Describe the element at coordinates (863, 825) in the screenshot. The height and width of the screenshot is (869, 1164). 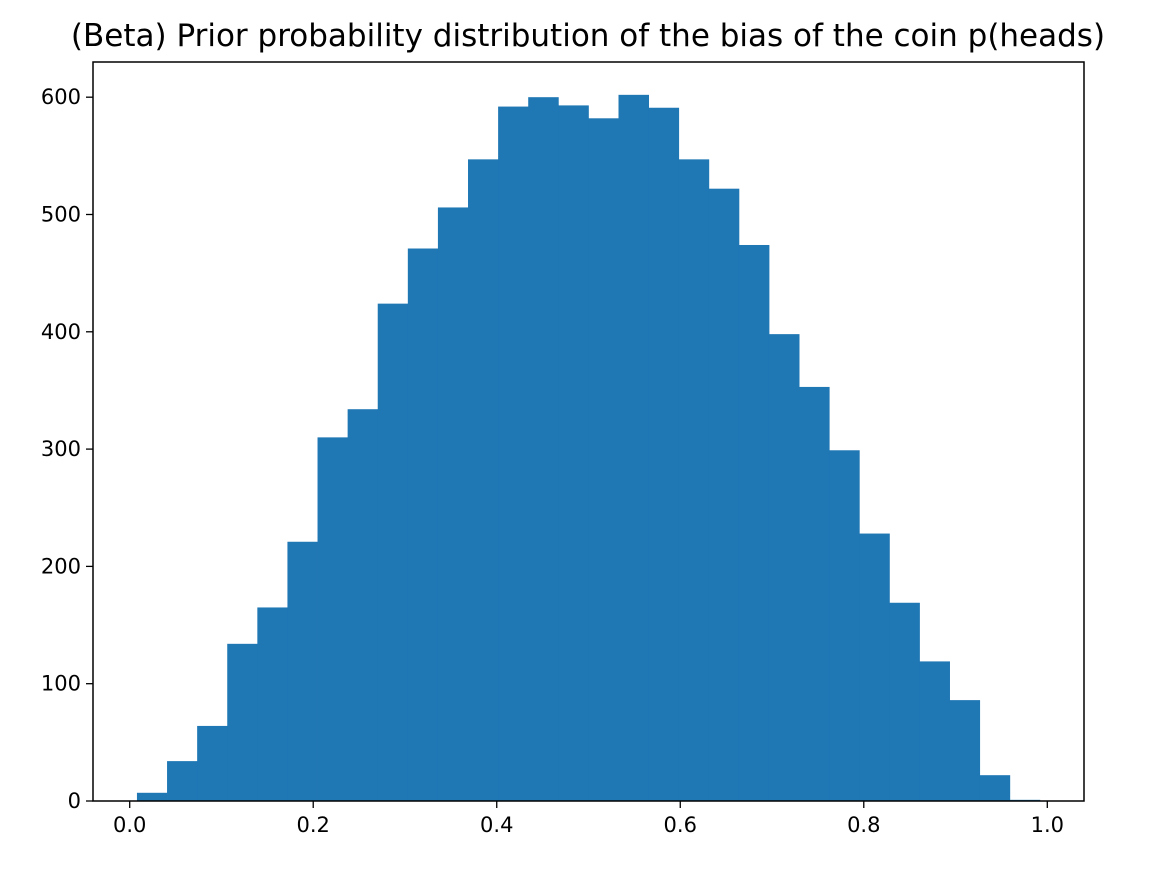
I see `x-tick-label: 0.8` at that location.